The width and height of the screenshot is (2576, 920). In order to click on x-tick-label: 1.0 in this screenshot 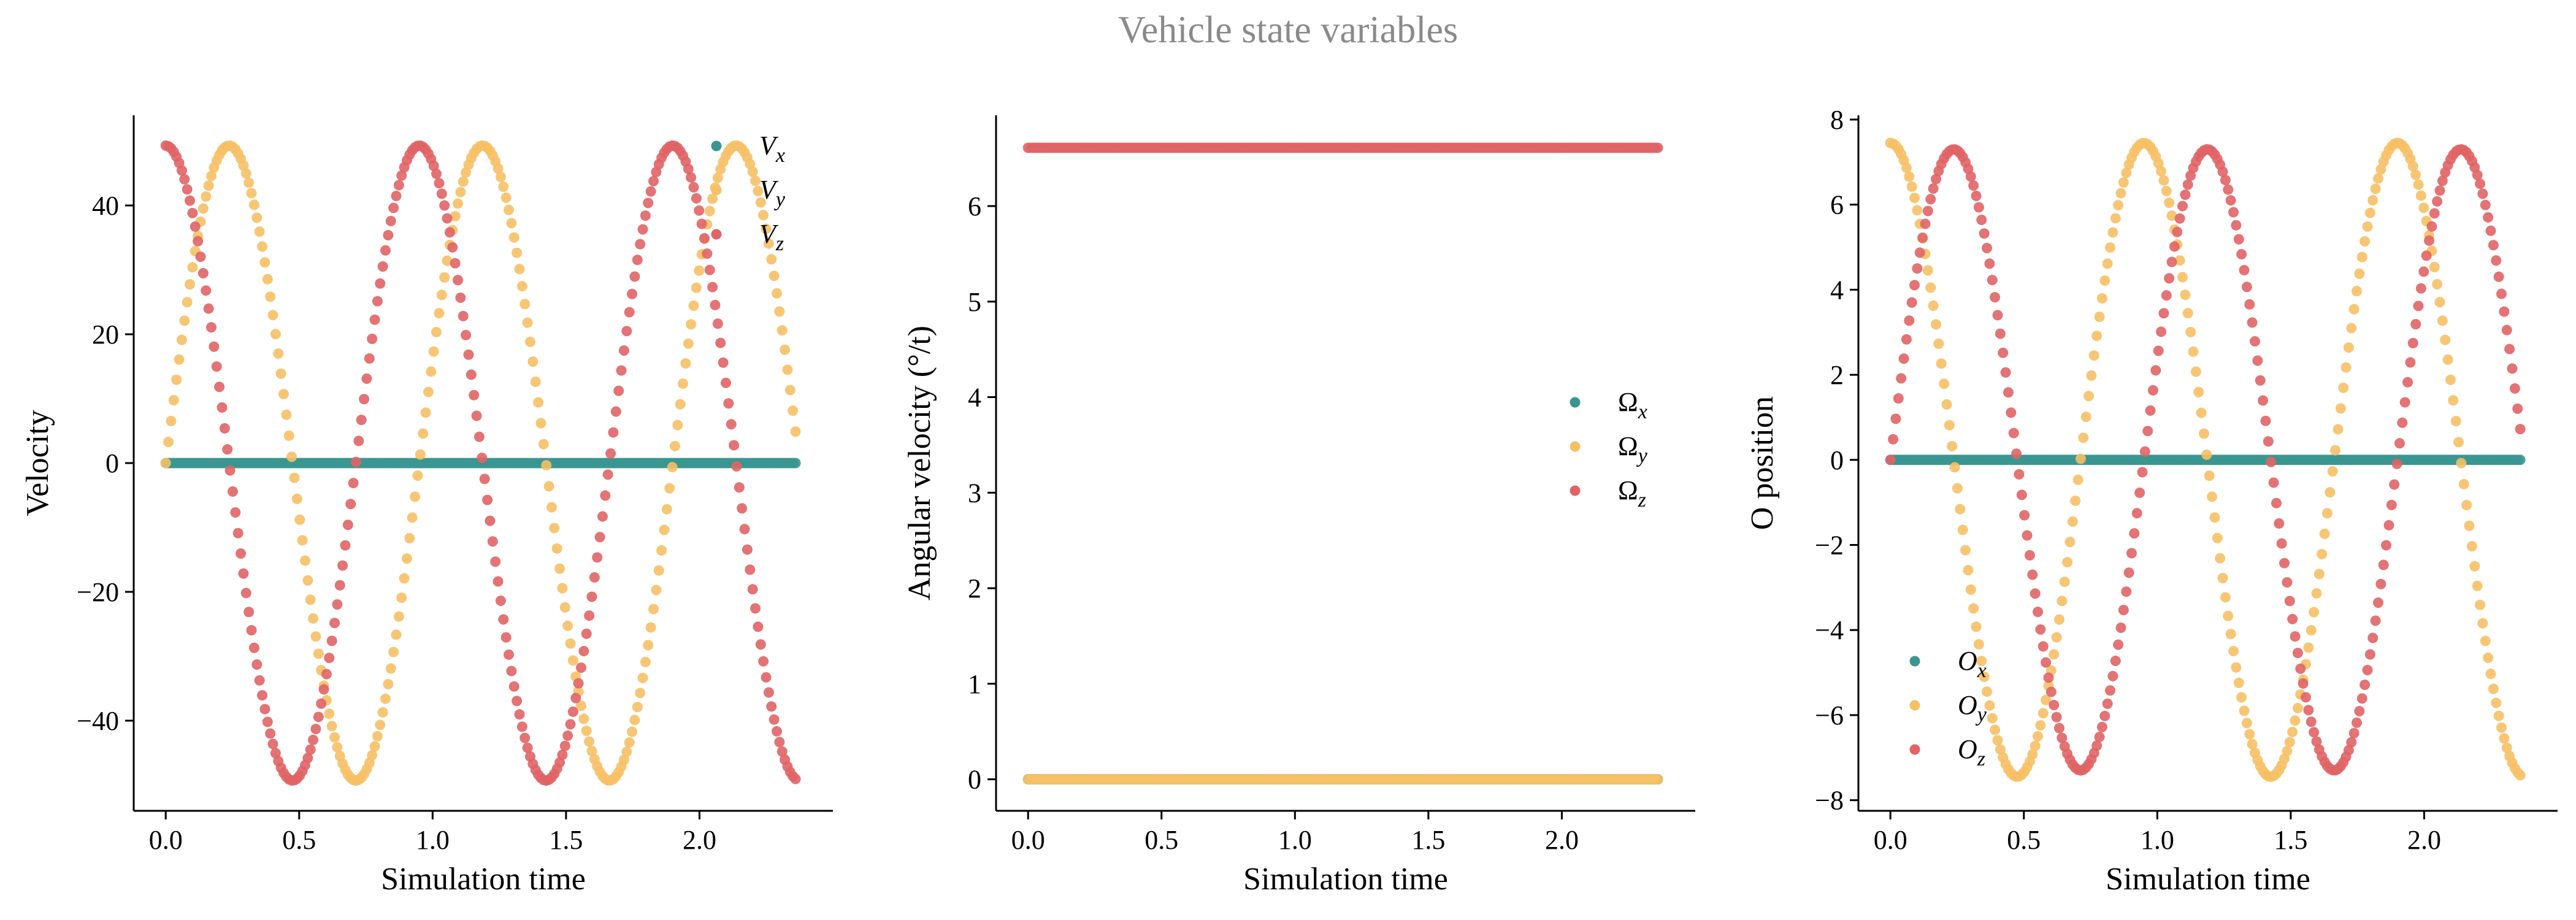, I will do `click(433, 840)`.